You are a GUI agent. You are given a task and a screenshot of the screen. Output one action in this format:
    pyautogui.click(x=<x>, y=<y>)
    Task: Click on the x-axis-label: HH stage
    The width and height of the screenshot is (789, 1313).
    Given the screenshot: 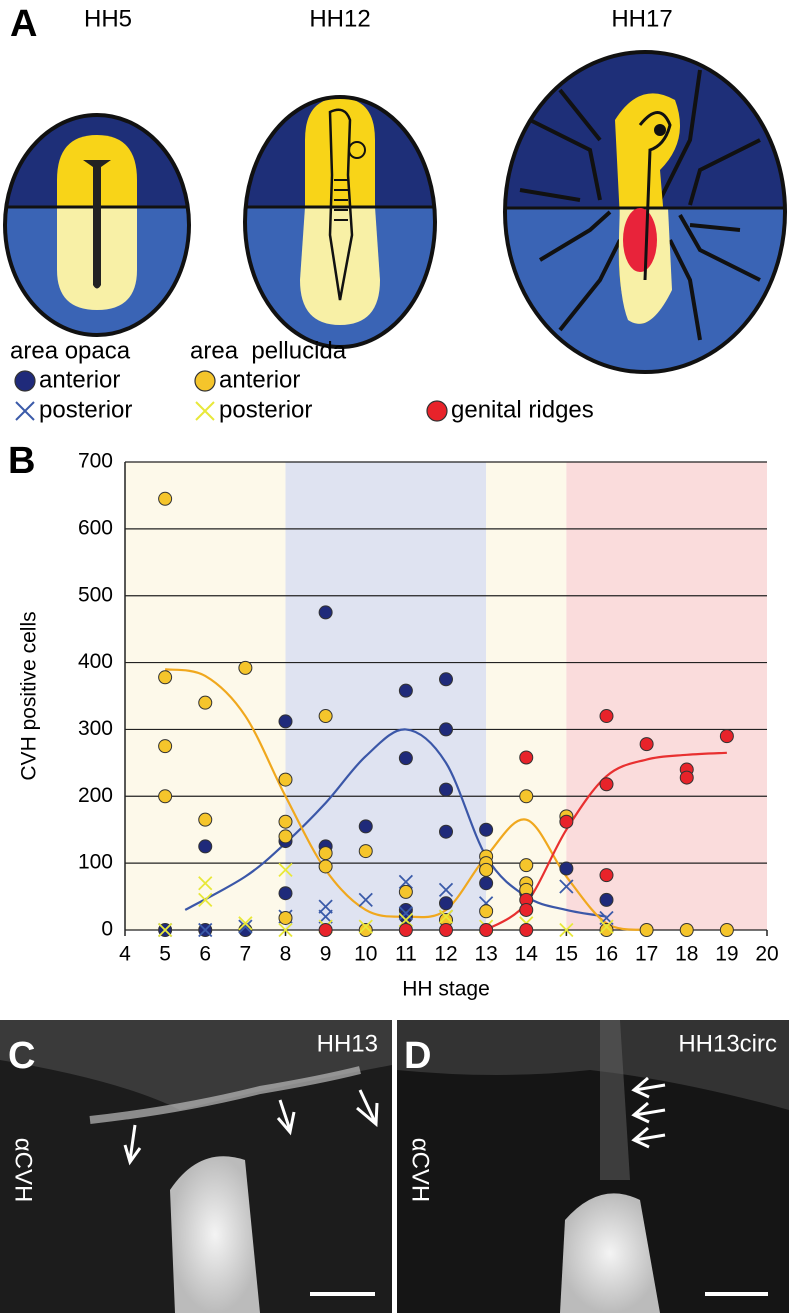 What is the action you would take?
    pyautogui.click(x=446, y=989)
    